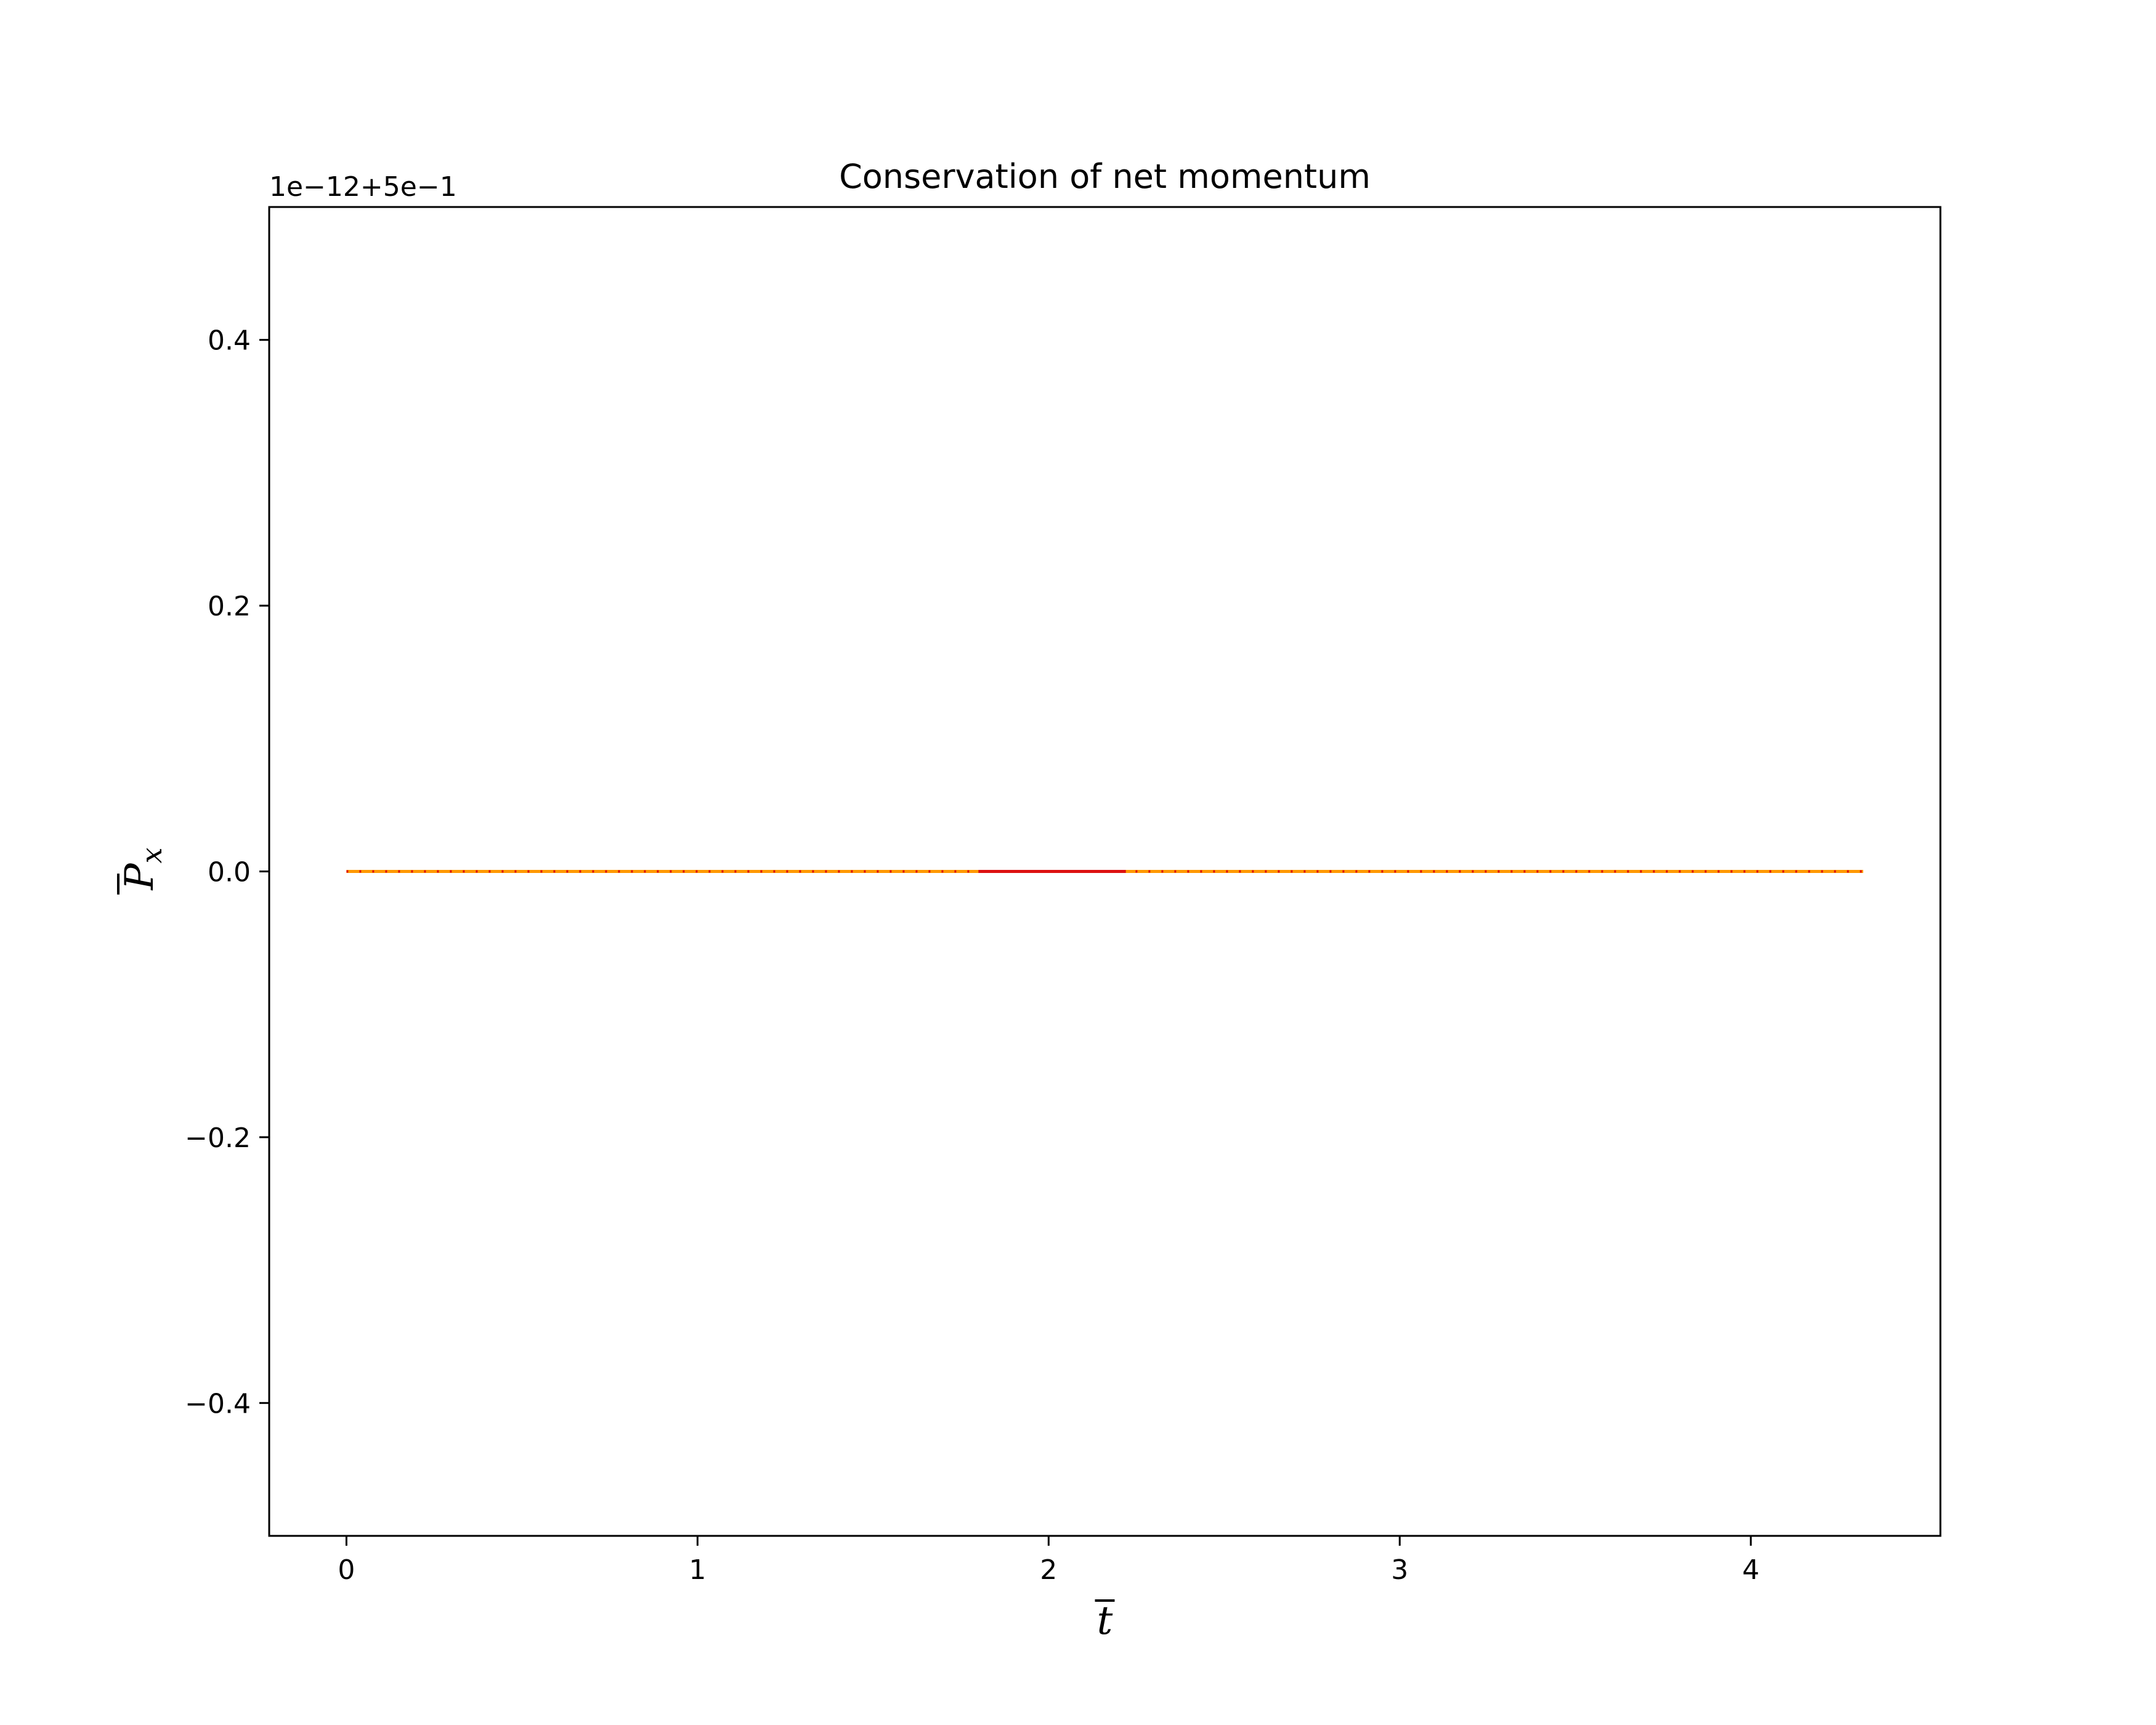 This screenshot has width=2156, height=1725. Describe the element at coordinates (1750, 1570) in the screenshot. I see `x-tick-label: 4` at that location.